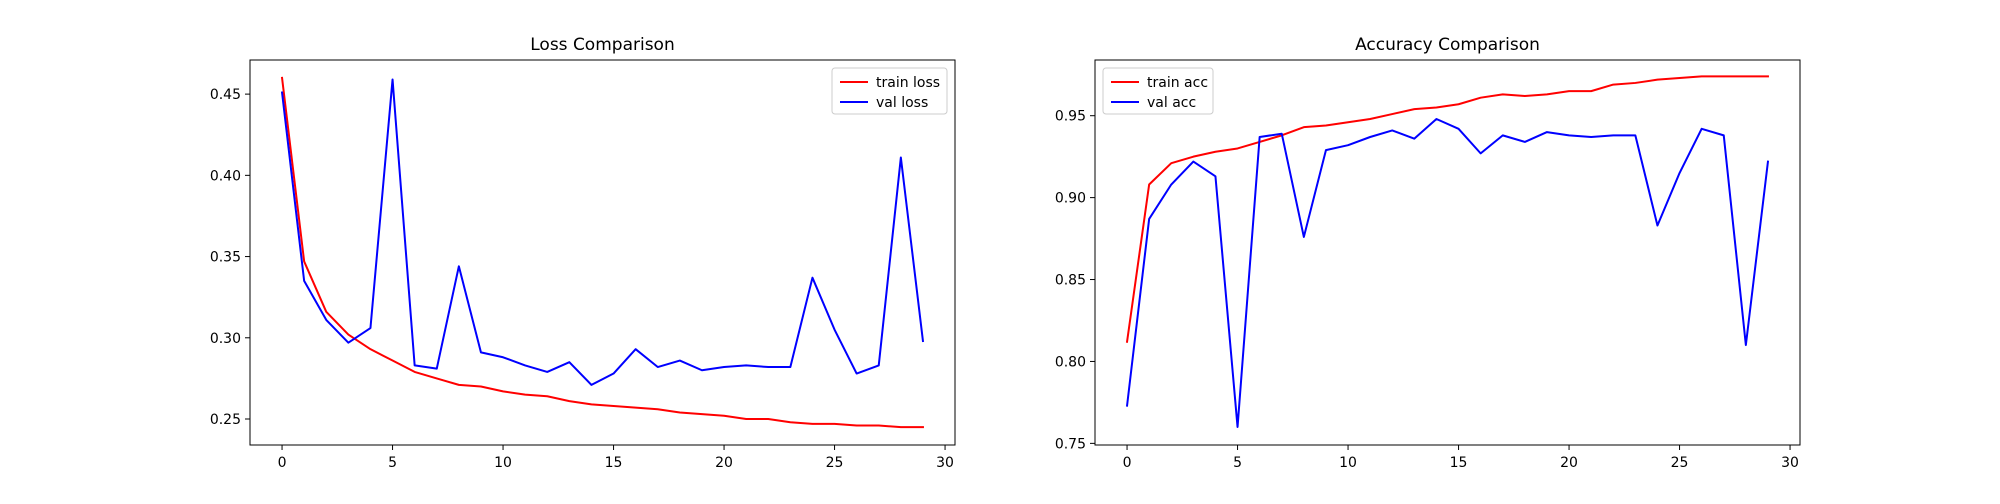 The image size is (2000, 504). What do you see at coordinates (902, 103) in the screenshot?
I see `legend-label: val loss` at bounding box center [902, 103].